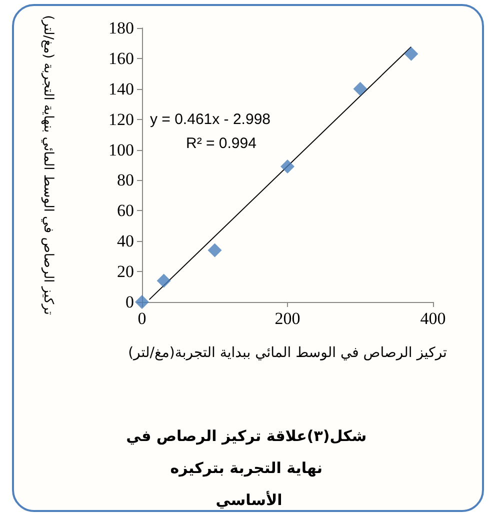 The height and width of the screenshot is (518, 499). What do you see at coordinates (125, 180) in the screenshot?
I see `y-tick-label: 80` at bounding box center [125, 180].